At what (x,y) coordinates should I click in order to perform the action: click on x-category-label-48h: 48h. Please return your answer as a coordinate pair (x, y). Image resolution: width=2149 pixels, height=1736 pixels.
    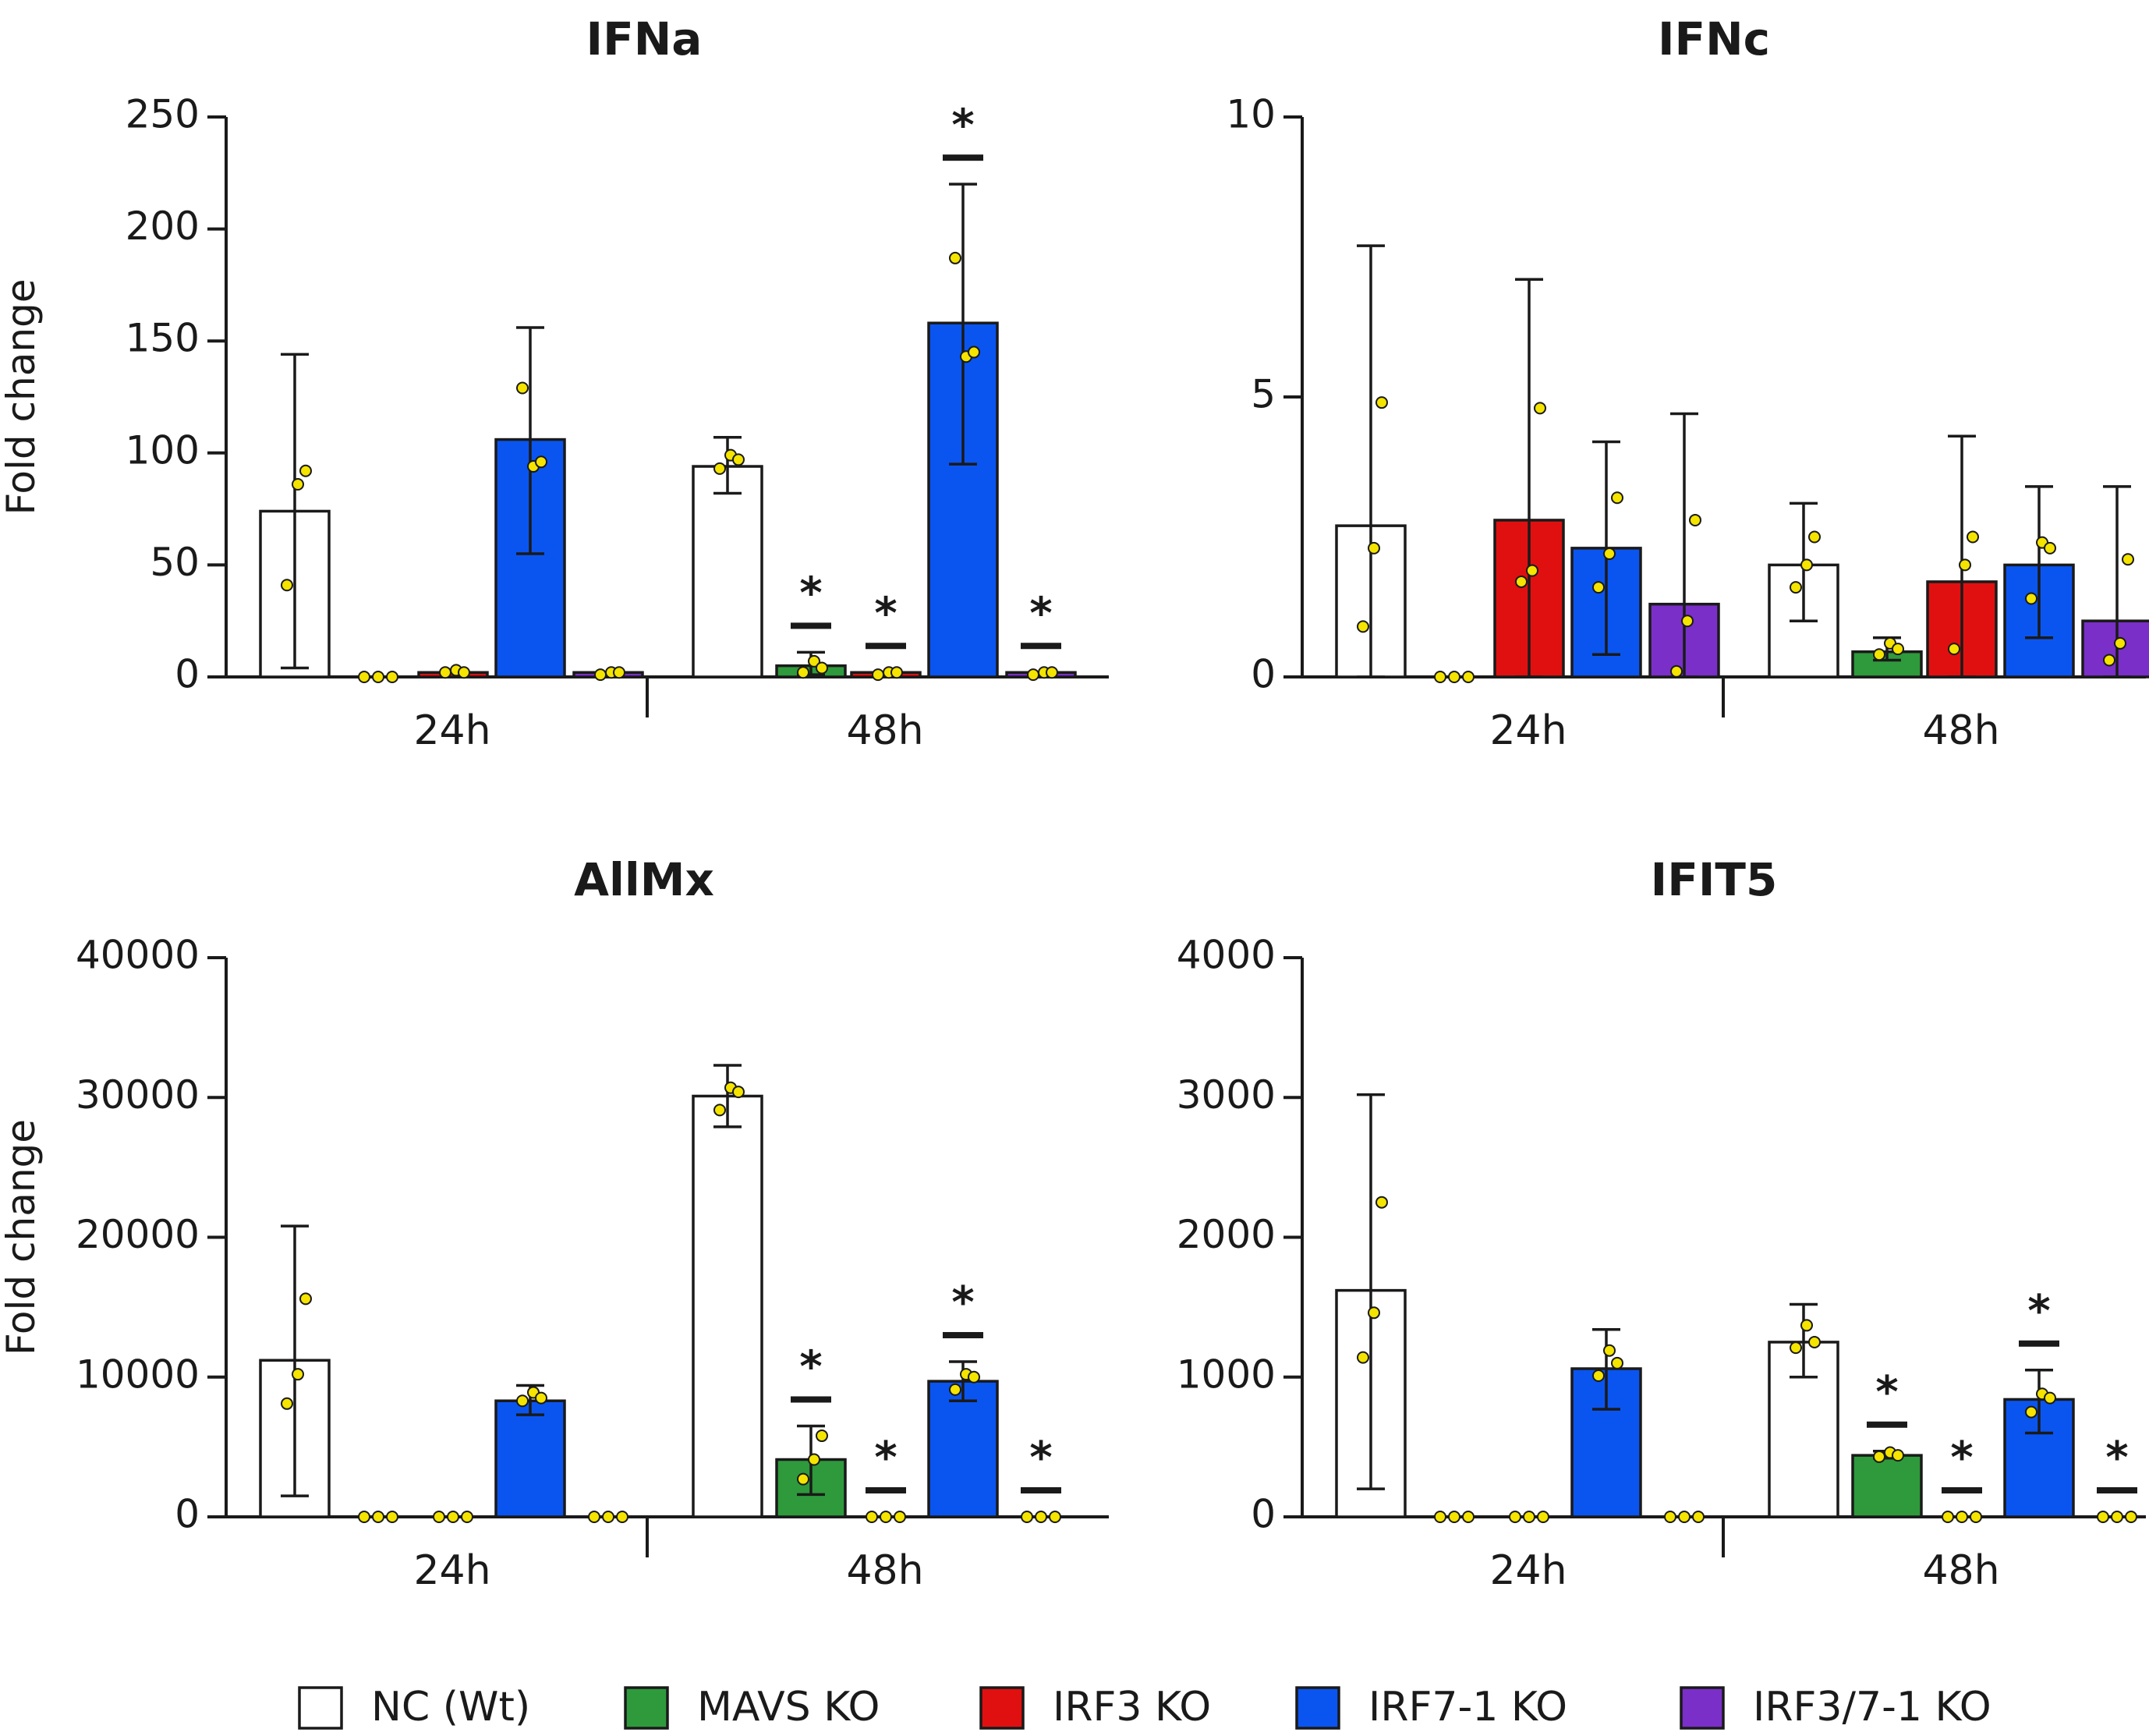
    Looking at the image, I should click on (1960, 730).